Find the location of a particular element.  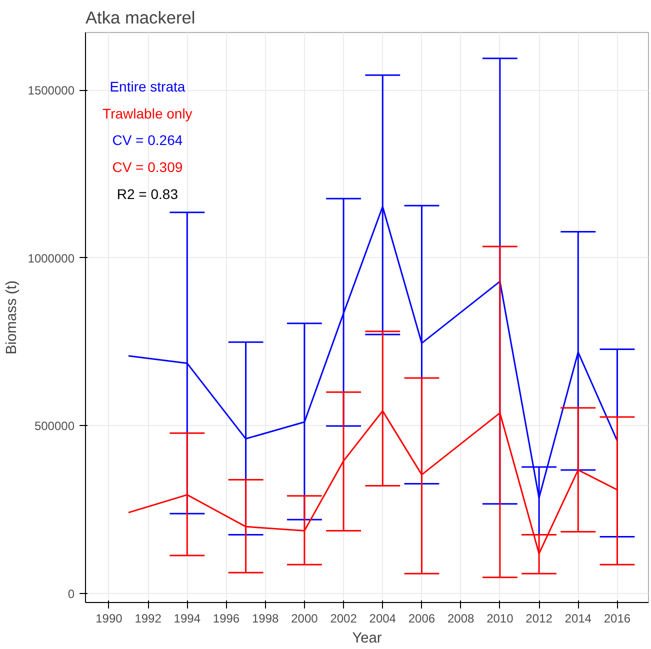

x-tick-label: 2000 is located at coordinates (304, 619).